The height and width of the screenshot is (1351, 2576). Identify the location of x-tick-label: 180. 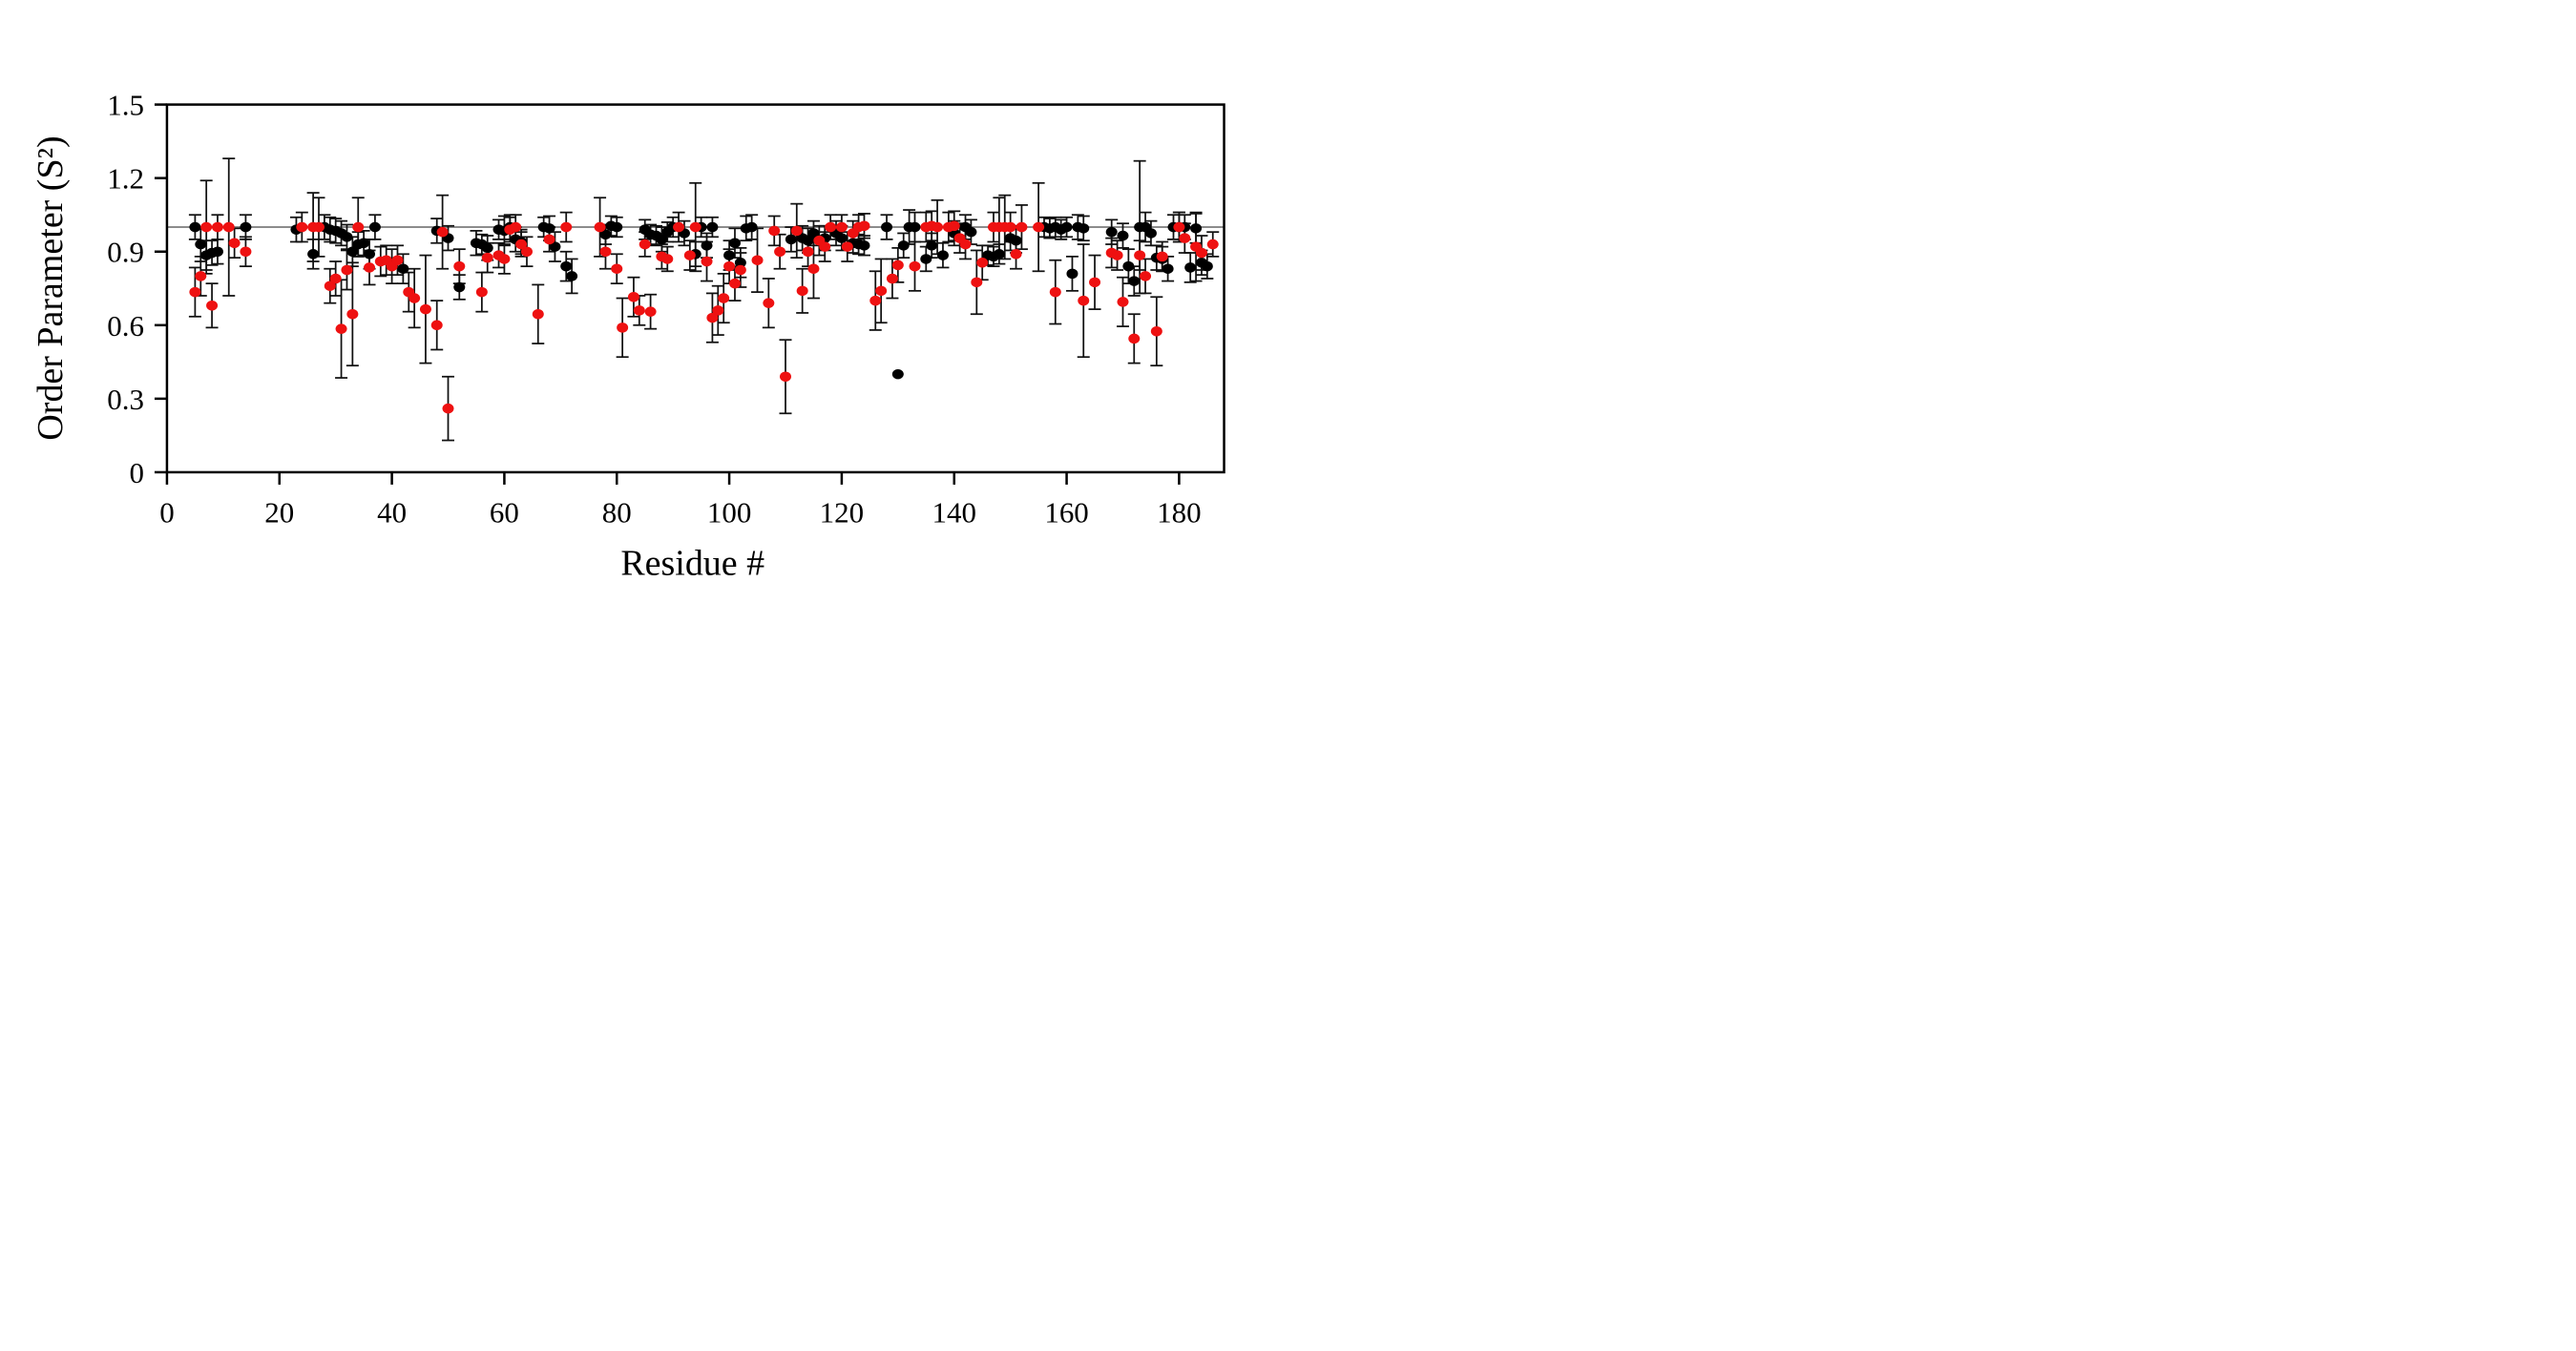
(1179, 512).